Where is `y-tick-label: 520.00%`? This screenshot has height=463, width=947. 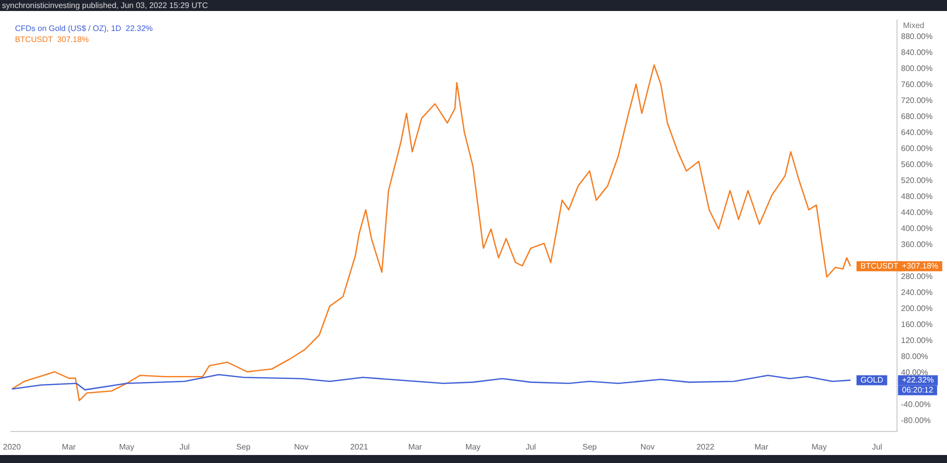 y-tick-label: 520.00% is located at coordinates (917, 181).